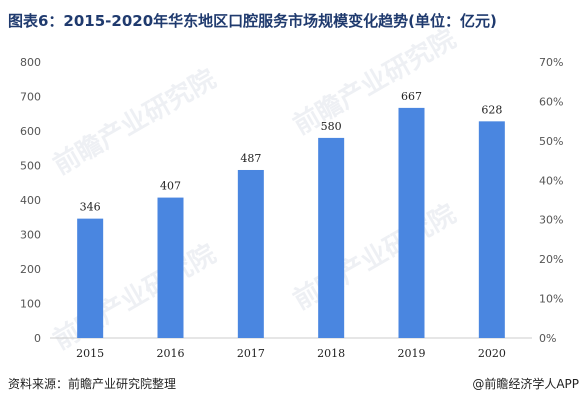  What do you see at coordinates (551, 101) in the screenshot?
I see `y2-tick-label: 60%` at bounding box center [551, 101].